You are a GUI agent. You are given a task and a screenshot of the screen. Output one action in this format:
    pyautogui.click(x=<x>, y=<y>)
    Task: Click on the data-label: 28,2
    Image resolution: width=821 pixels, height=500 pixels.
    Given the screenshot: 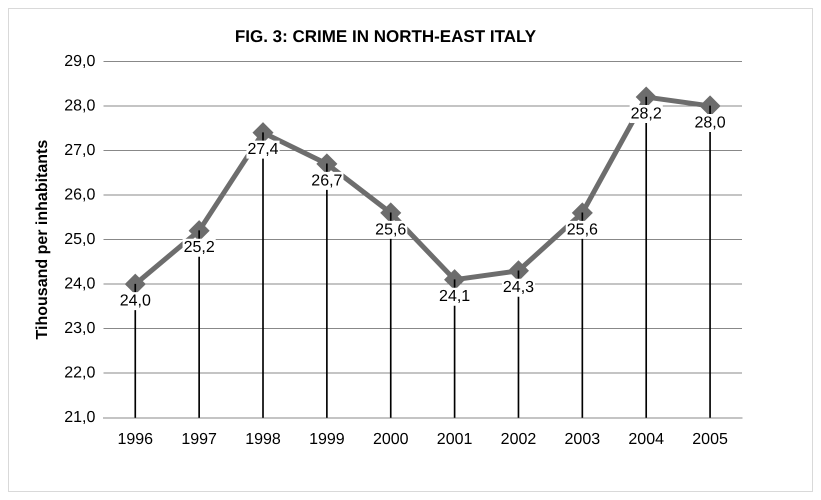 What is the action you would take?
    pyautogui.click(x=646, y=113)
    